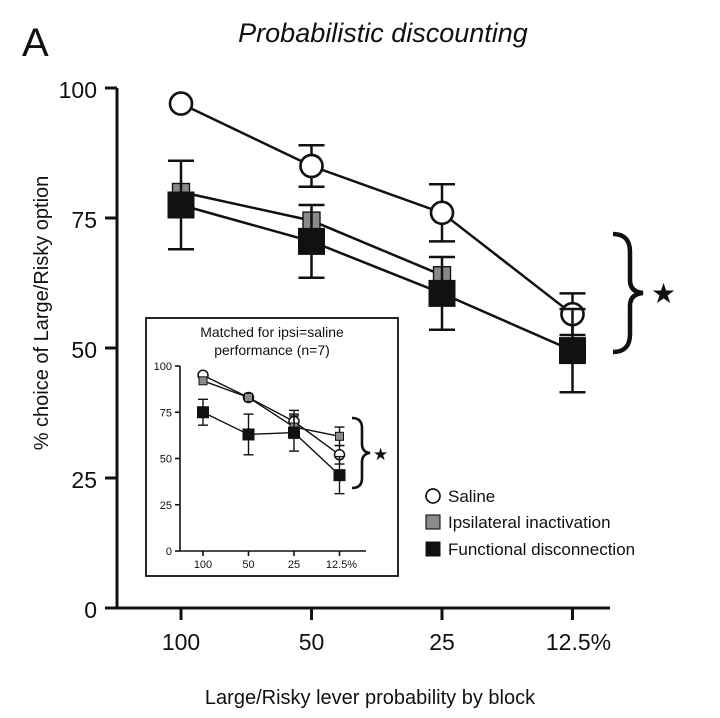 The height and width of the screenshot is (718, 720). What do you see at coordinates (84, 220) in the screenshot?
I see `y-tick-label: 75` at bounding box center [84, 220].